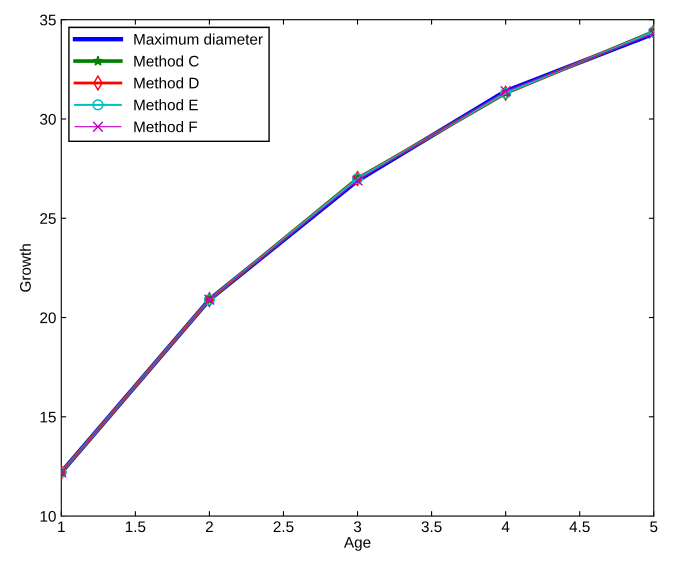 This screenshot has width=681, height=564. I want to click on x-tick-label: 1.5, so click(136, 526).